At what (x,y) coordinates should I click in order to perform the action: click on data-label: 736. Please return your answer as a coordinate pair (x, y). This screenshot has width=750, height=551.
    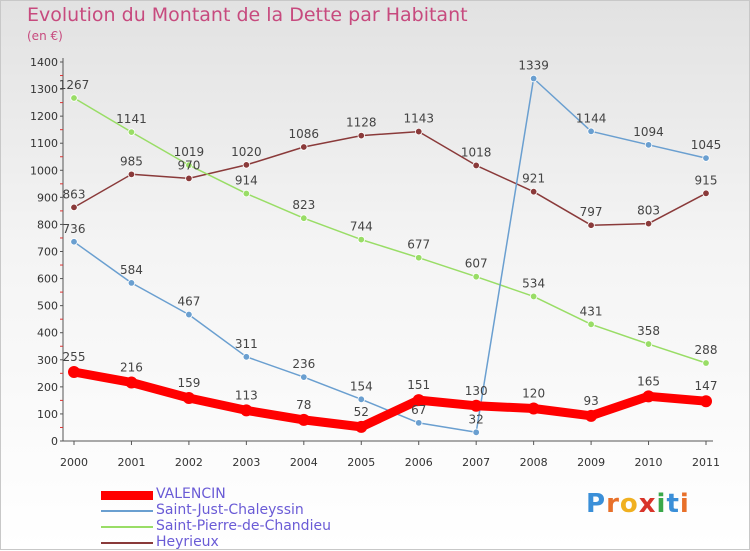
    Looking at the image, I should click on (74, 229).